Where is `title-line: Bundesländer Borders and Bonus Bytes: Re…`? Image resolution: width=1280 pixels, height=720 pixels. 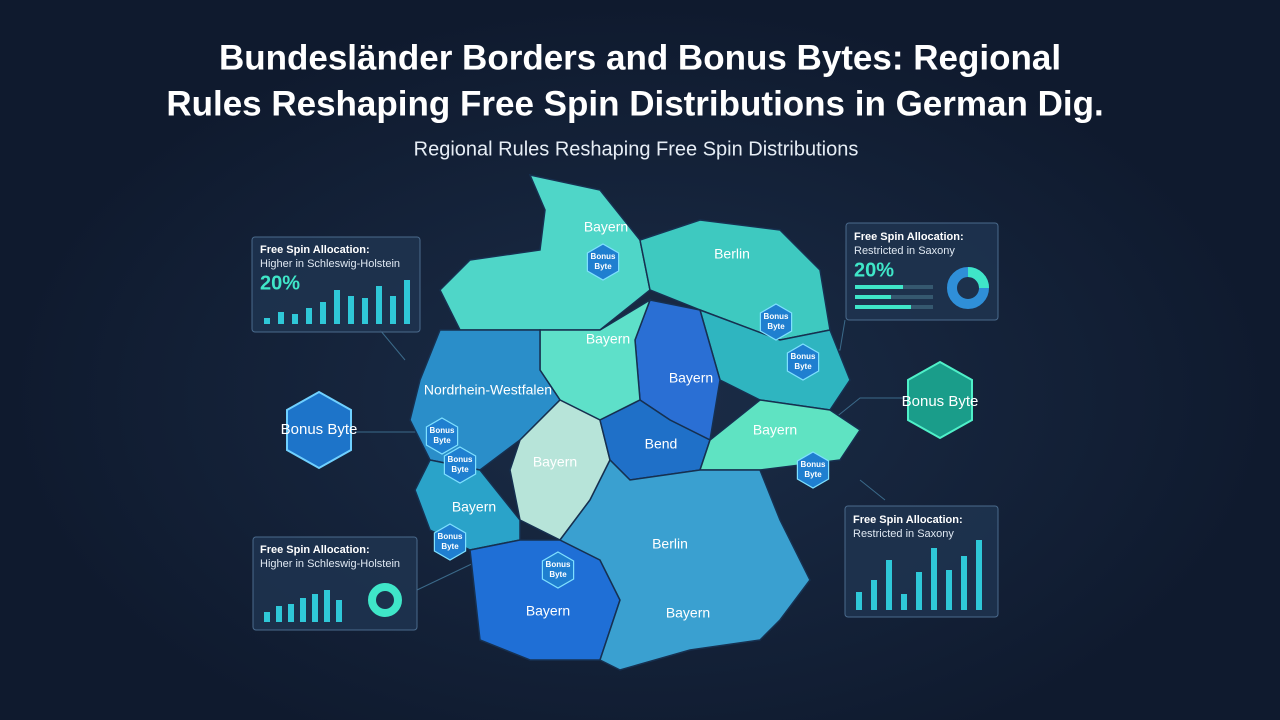
title-line: Bundesländer Borders and Bonus Bytes: Re… is located at coordinates (640, 57).